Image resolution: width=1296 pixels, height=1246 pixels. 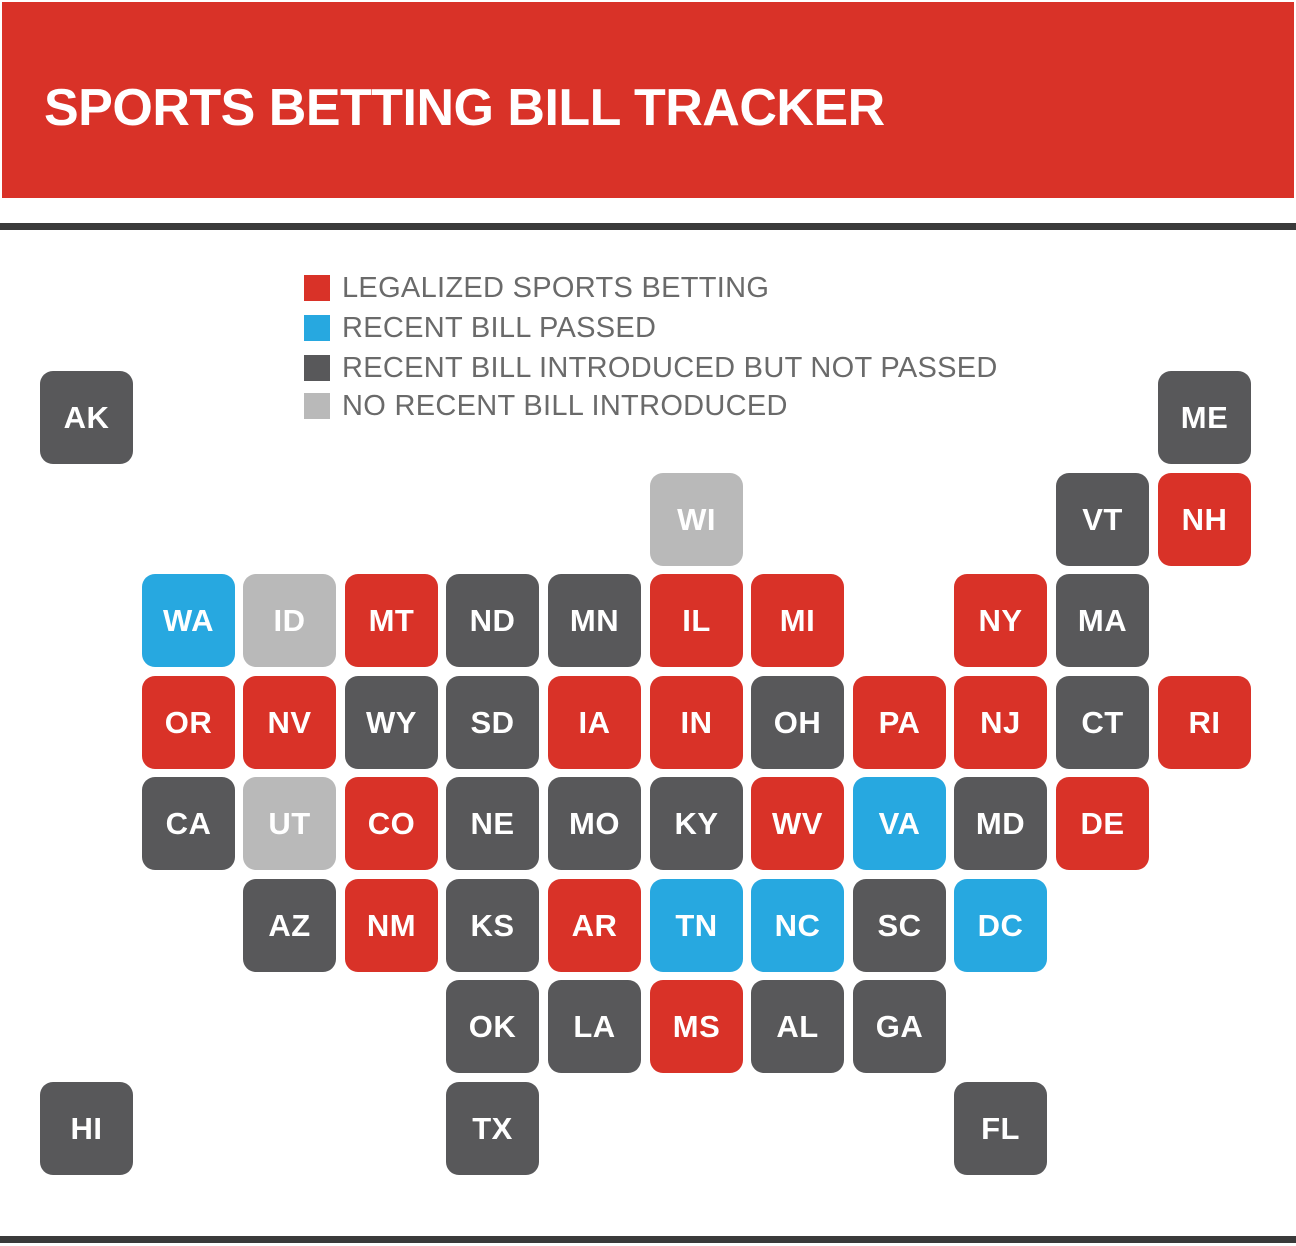 I want to click on state-tile-md: MD, so click(x=1000, y=823).